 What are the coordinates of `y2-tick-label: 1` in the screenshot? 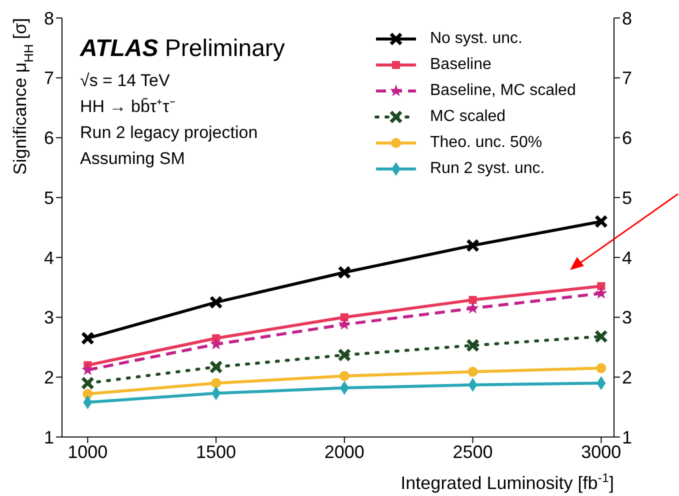 It's located at (627, 437).